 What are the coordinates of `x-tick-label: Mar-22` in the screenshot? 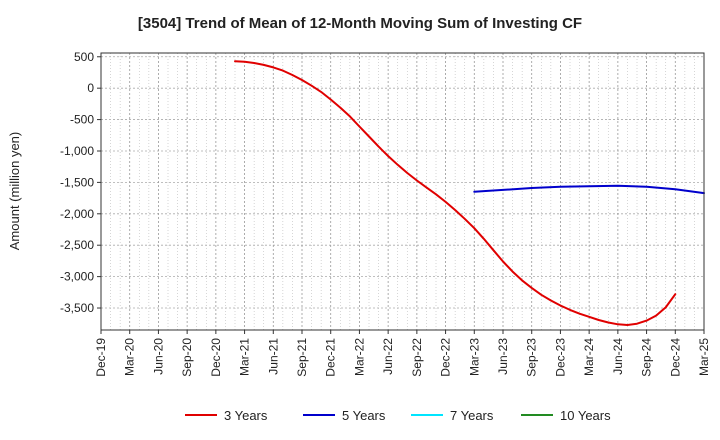 It's located at (359, 357).